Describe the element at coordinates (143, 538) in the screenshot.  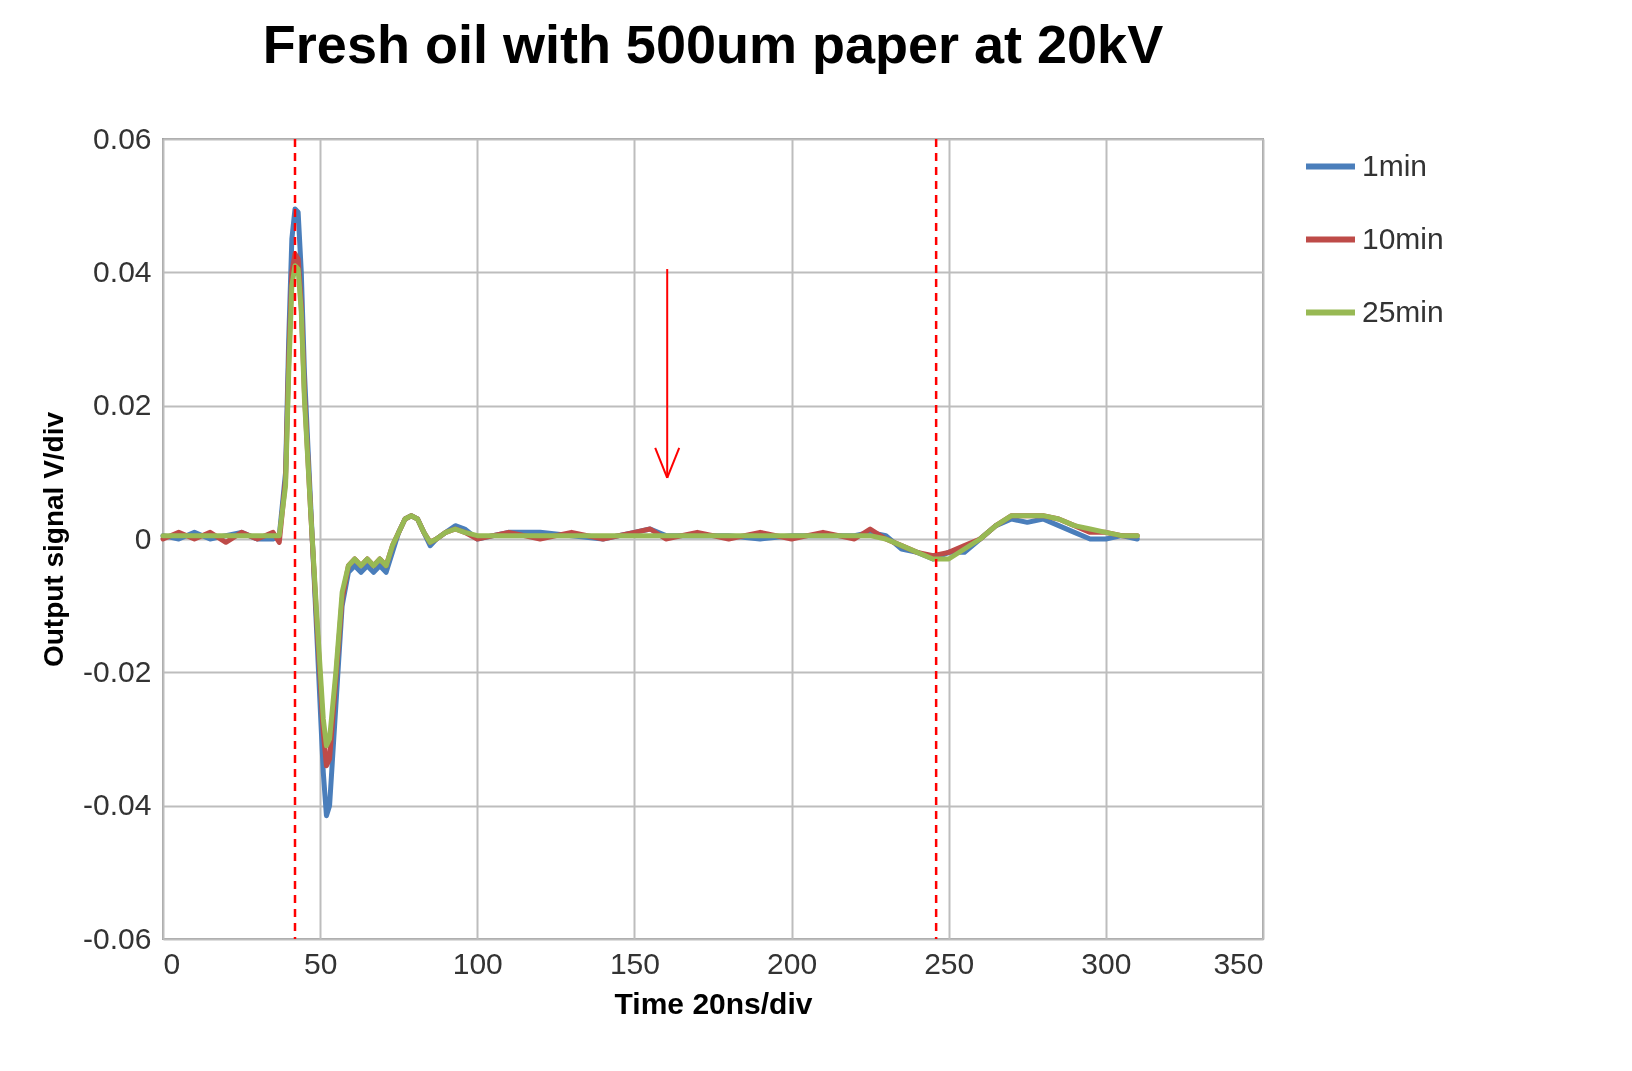
I see `y-tick-label: 0` at that location.